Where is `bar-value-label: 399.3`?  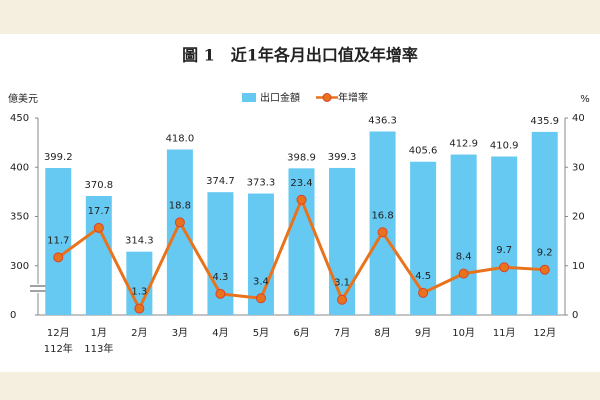 bar-value-label: 399.3 is located at coordinates (342, 157).